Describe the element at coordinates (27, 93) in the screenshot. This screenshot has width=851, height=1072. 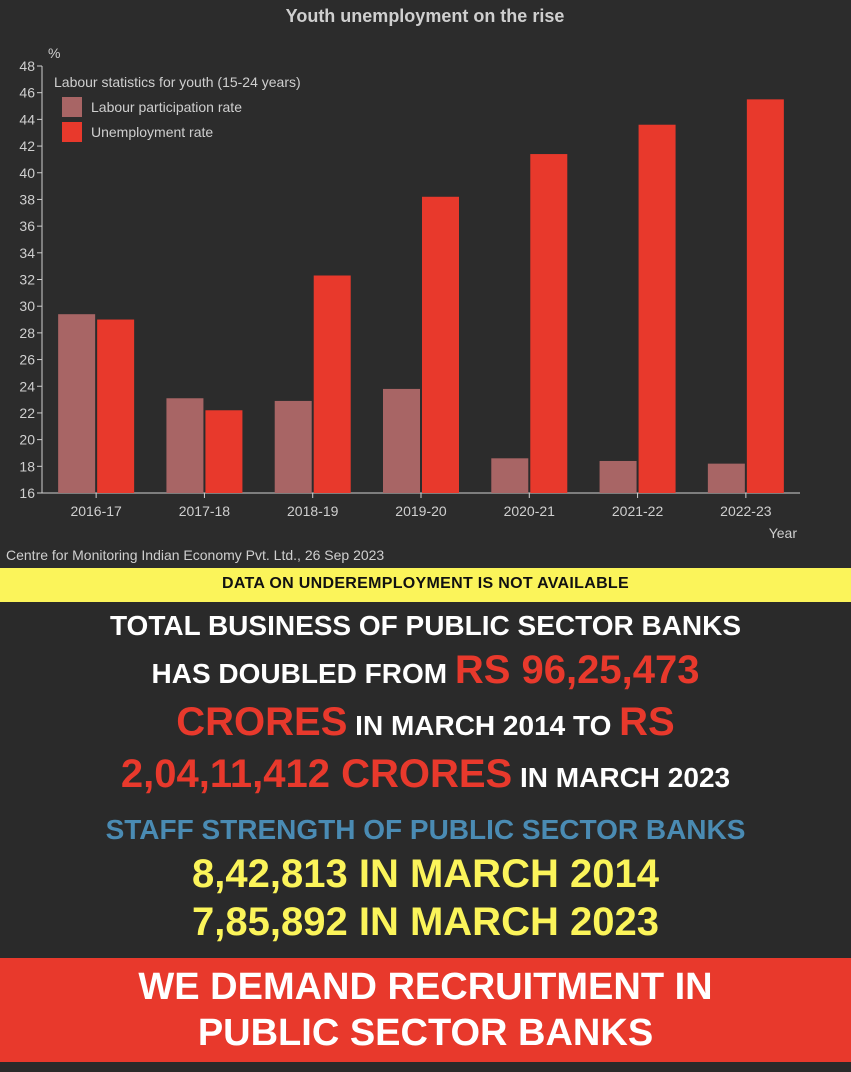
I see `y-tick-label: 46` at that location.